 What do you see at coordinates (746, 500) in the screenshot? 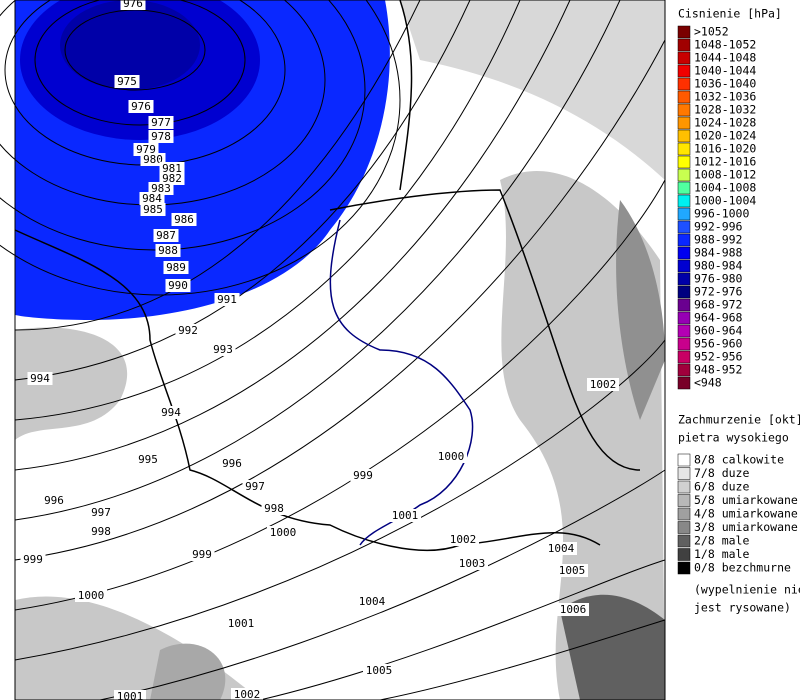
I see `legend-label: 5/8 umiarkowane` at bounding box center [746, 500].